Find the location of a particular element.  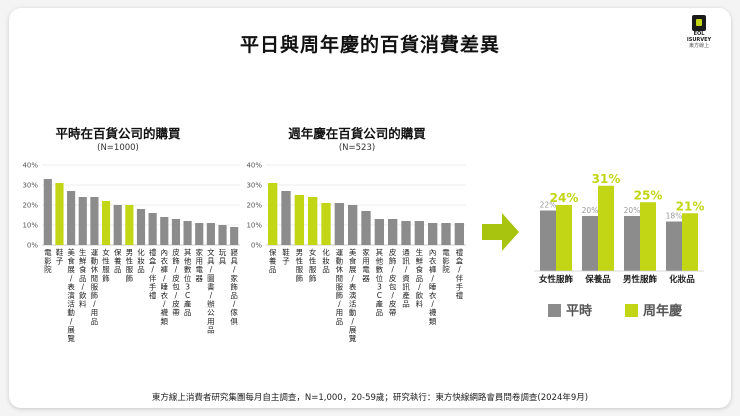

brand-logo: EOL ISURVEY 東方線上 is located at coordinates (699, 32).